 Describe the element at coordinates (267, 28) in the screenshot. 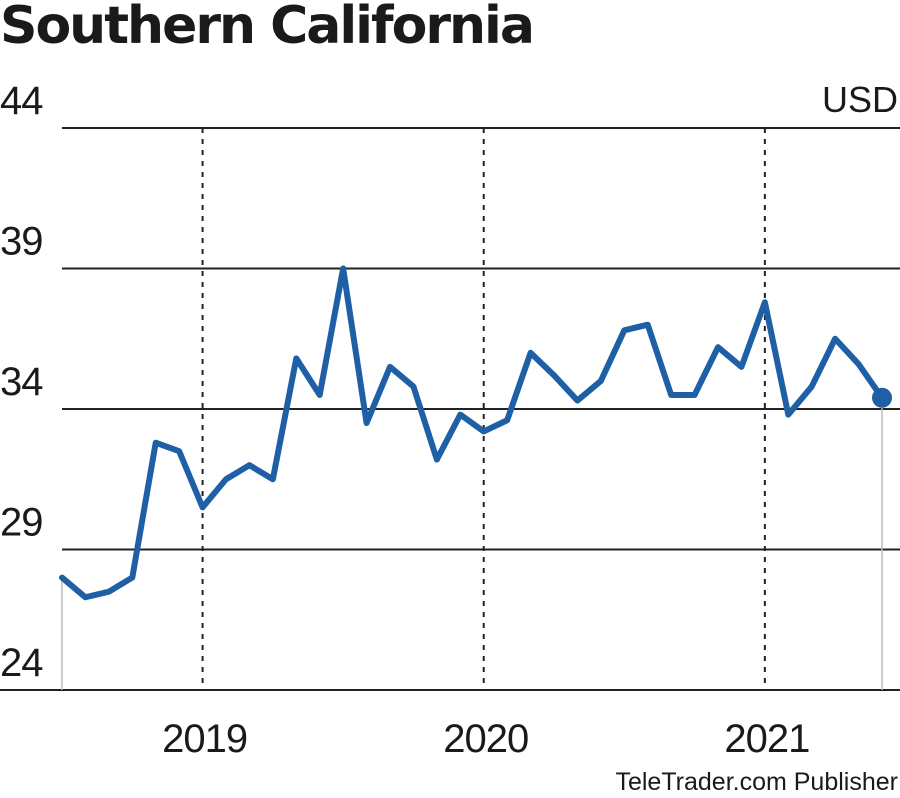

I see `chart-title: Southern California` at that location.